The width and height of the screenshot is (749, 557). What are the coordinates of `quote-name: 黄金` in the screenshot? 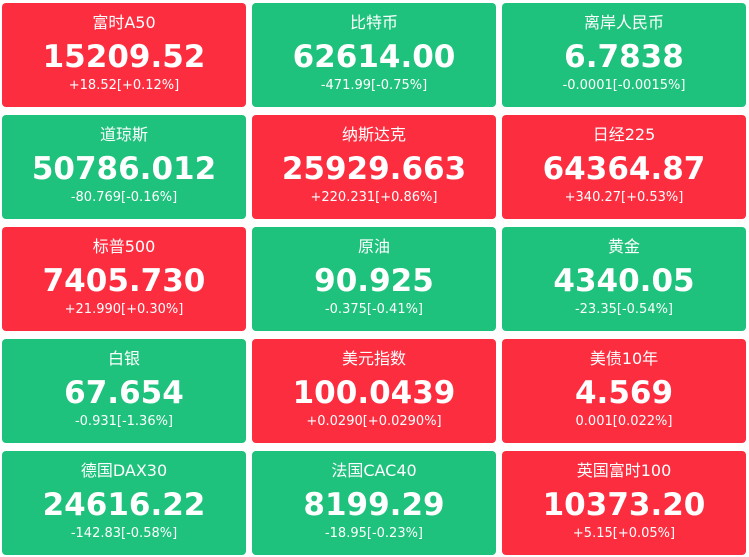 It's located at (623, 246).